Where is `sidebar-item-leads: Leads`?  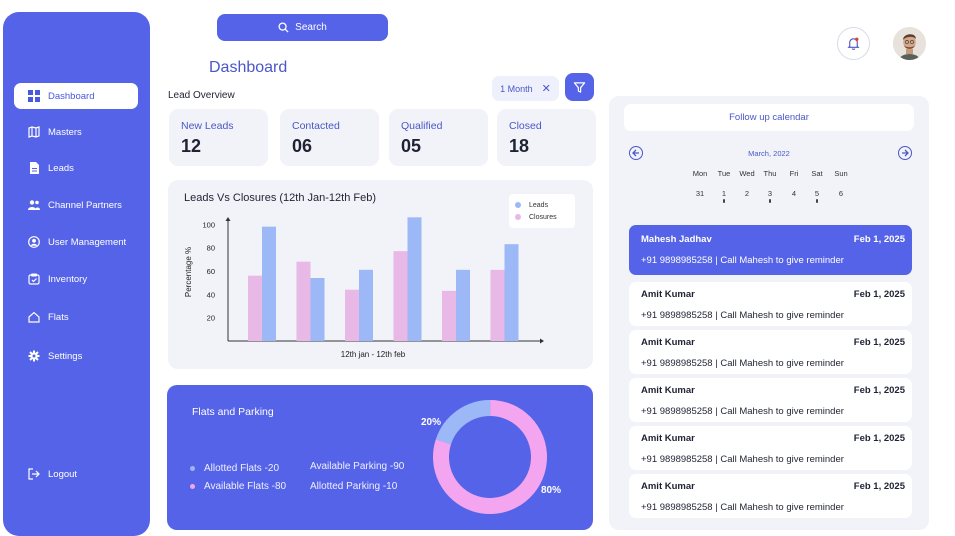
sidebar-item-leads: Leads is located at coordinates (76, 168).